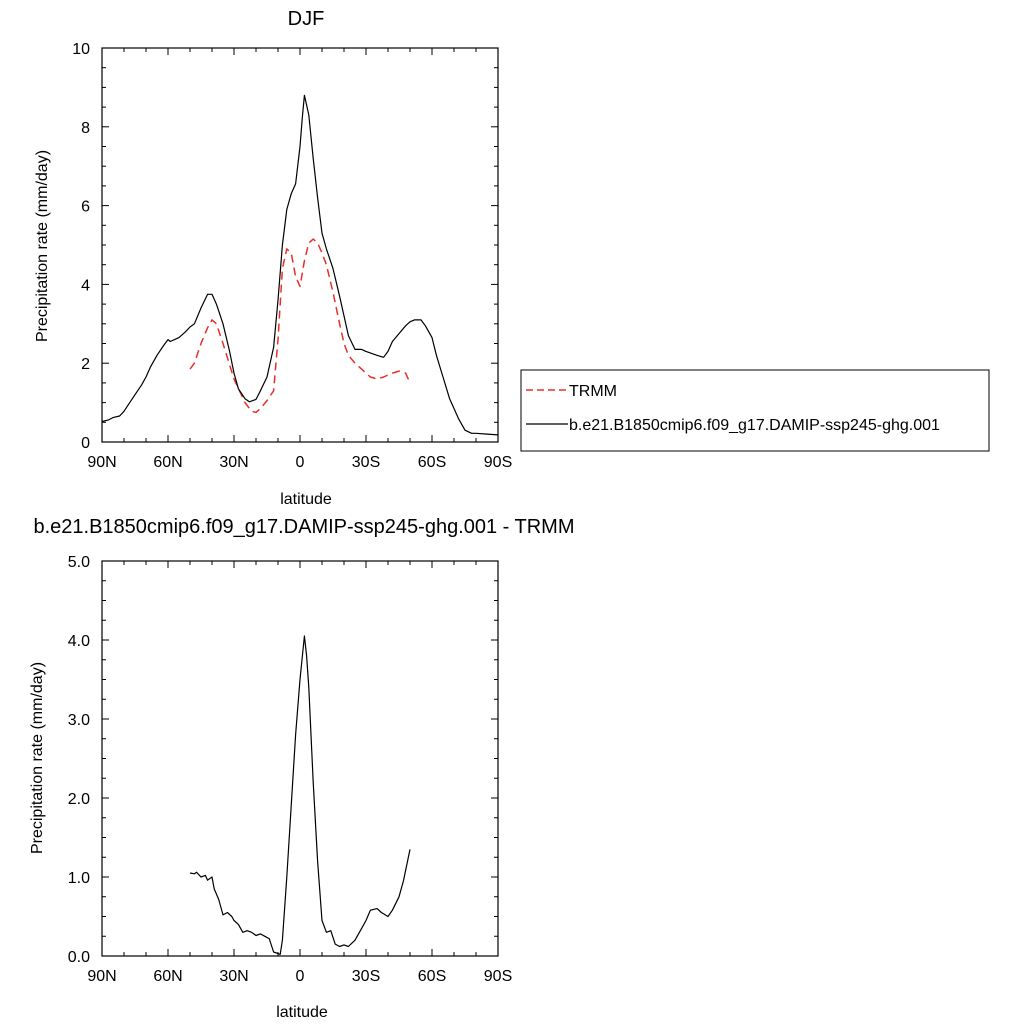 This screenshot has width=1024, height=1024. What do you see at coordinates (85, 364) in the screenshot?
I see `top-y-tick-label: 2` at bounding box center [85, 364].